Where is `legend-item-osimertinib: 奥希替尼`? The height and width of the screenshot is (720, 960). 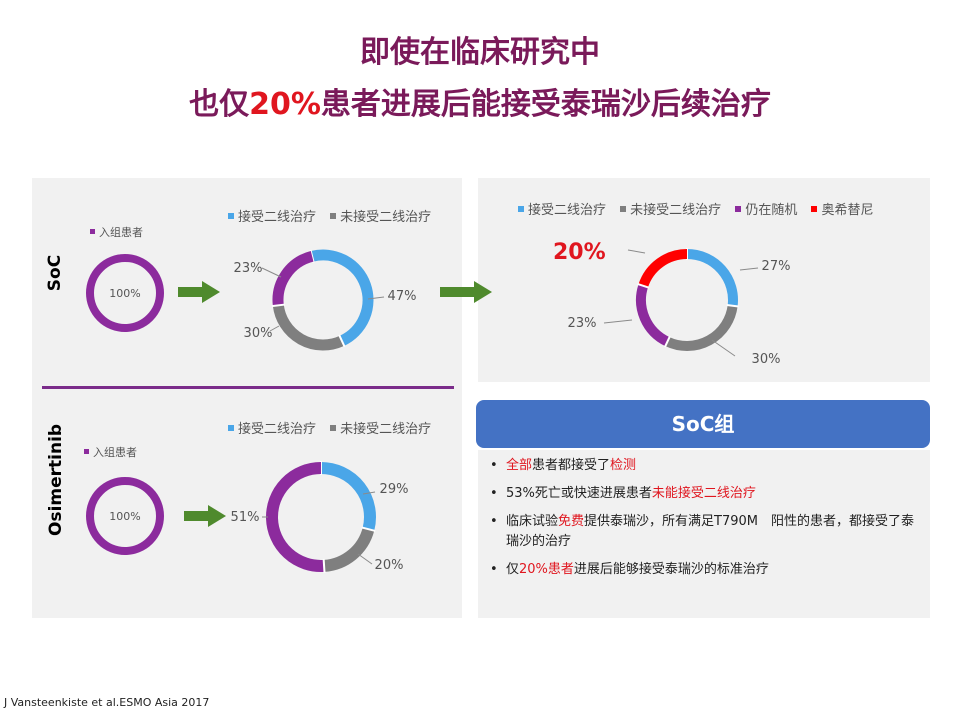
legend-item-osimertinib: 奥希替尼 is located at coordinates (842, 208).